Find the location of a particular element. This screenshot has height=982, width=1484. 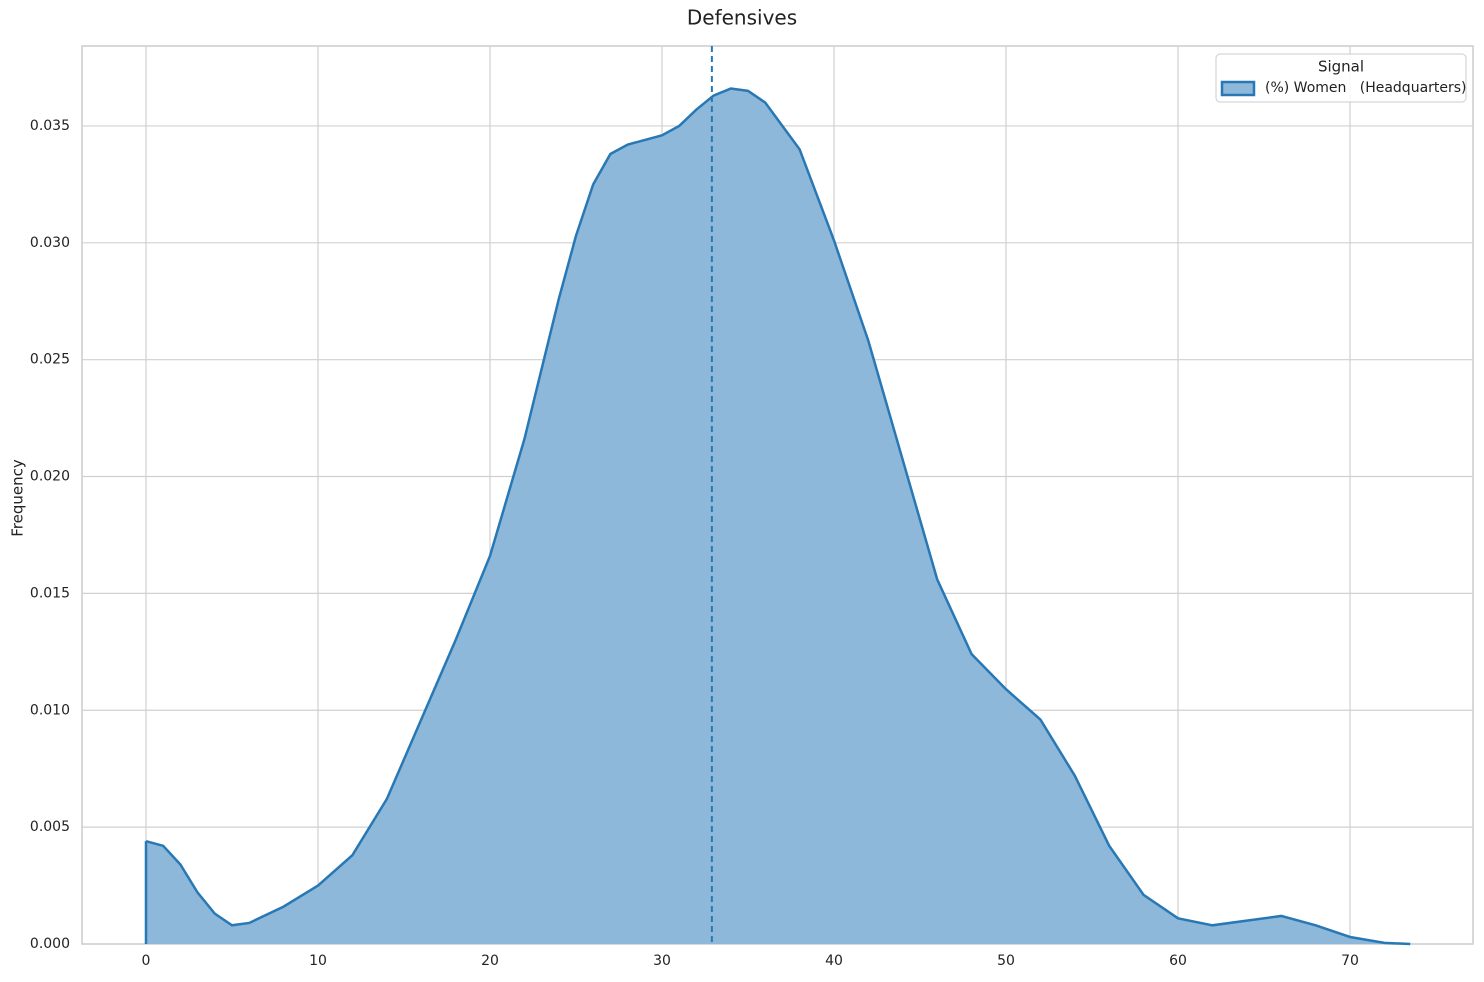

y-tick-label: 0.030 is located at coordinates (50, 243).